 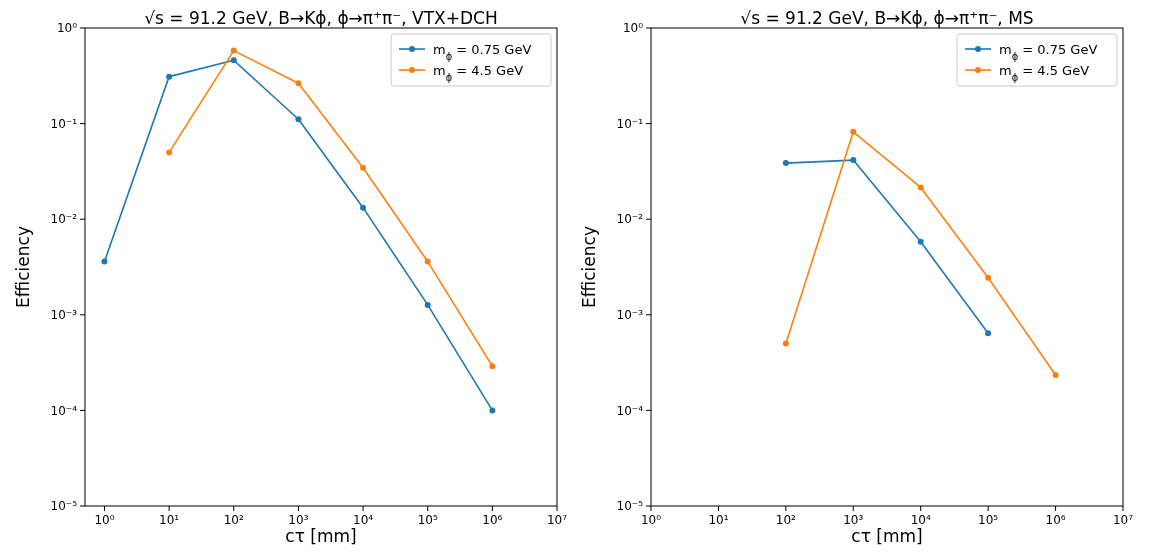 I want to click on chart-title: √s = 91.2 GeV, B→Kϕ, ϕ→π⁺π⁻, VTX+DCH, so click(x=321, y=18).